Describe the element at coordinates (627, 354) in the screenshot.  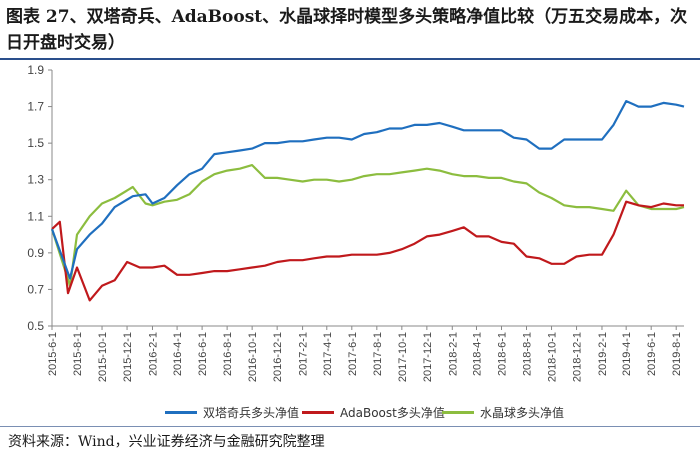
I see `x-tick-label: 2019-4-1` at that location.